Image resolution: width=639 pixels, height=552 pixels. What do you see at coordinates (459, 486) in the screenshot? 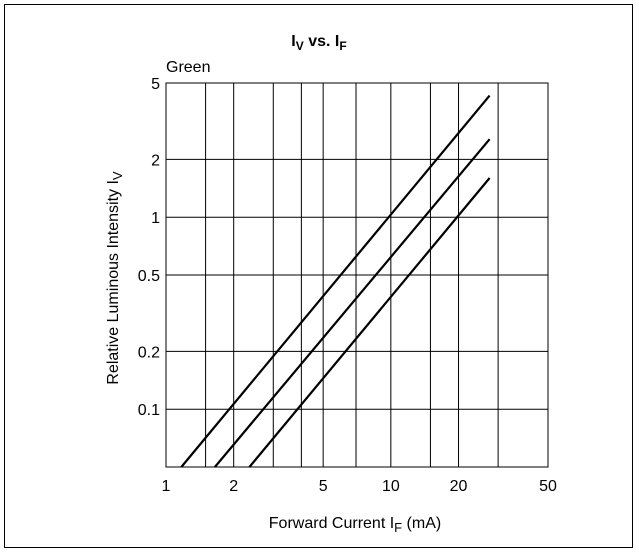
I see `x-tick-label: 20` at bounding box center [459, 486].